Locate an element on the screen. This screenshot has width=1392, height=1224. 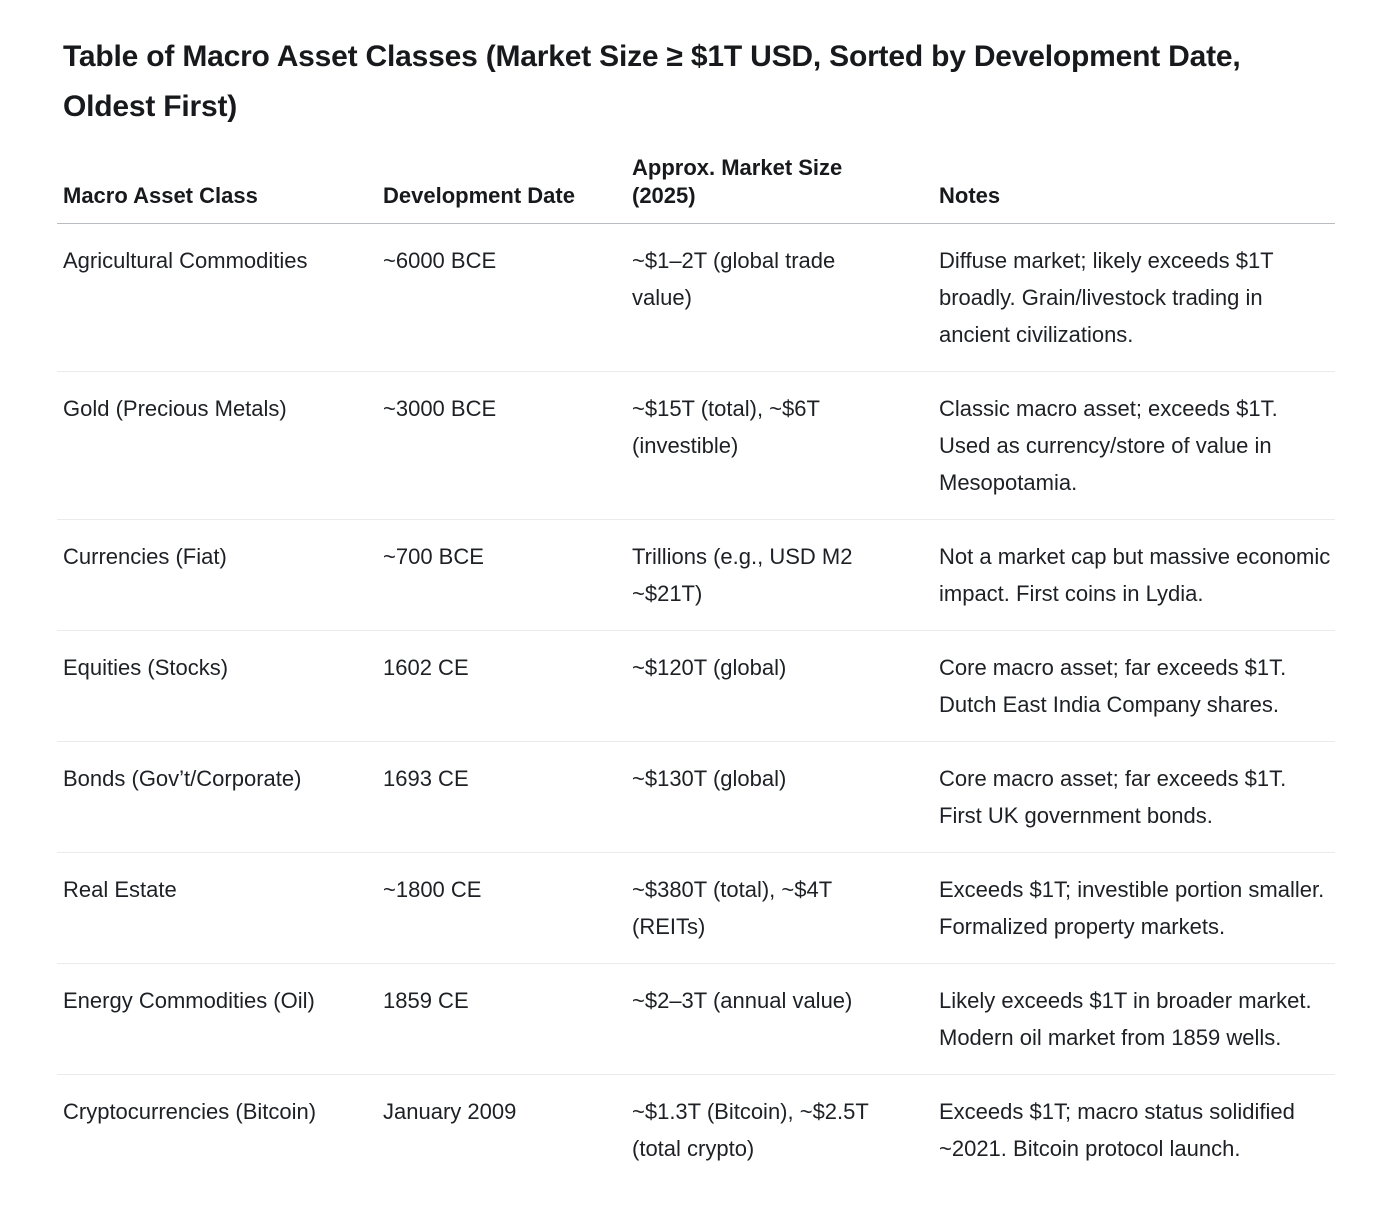
cell-market-size: ~$380T (total), ~$4T (REITs) is located at coordinates (785, 908).